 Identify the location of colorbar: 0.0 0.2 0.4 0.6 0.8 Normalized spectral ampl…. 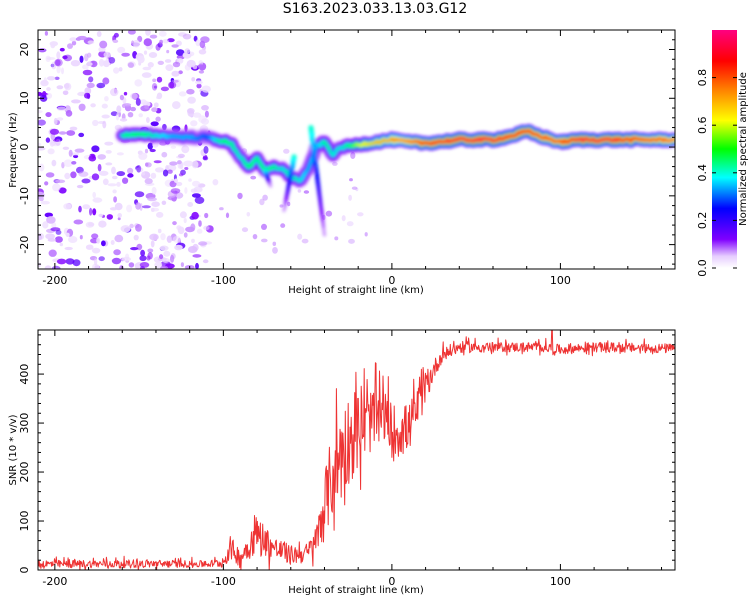
(722, 153).